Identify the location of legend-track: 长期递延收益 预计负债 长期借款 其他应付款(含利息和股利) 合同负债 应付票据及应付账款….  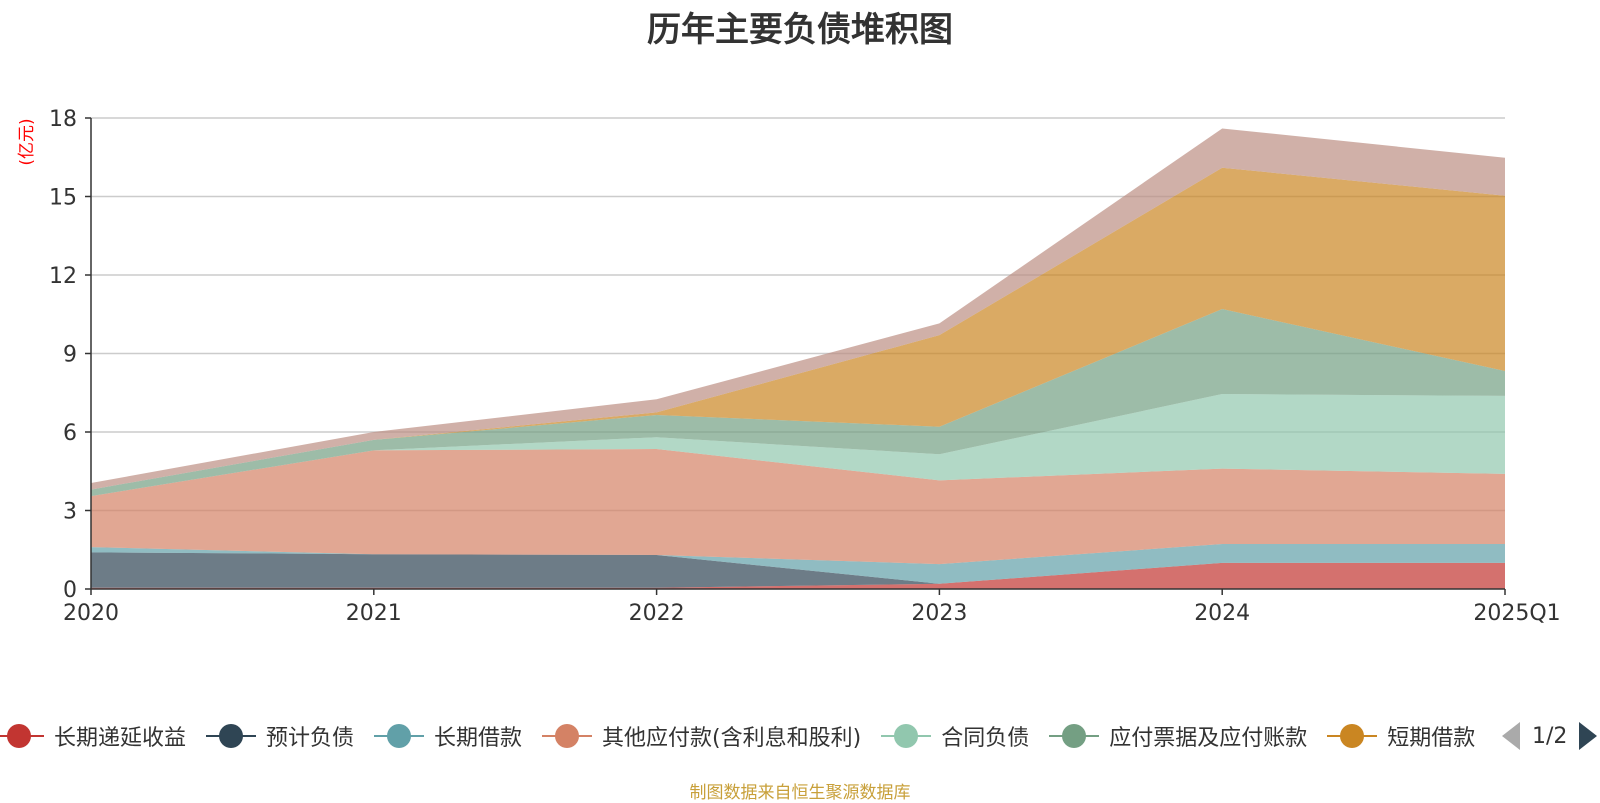
(742, 736).